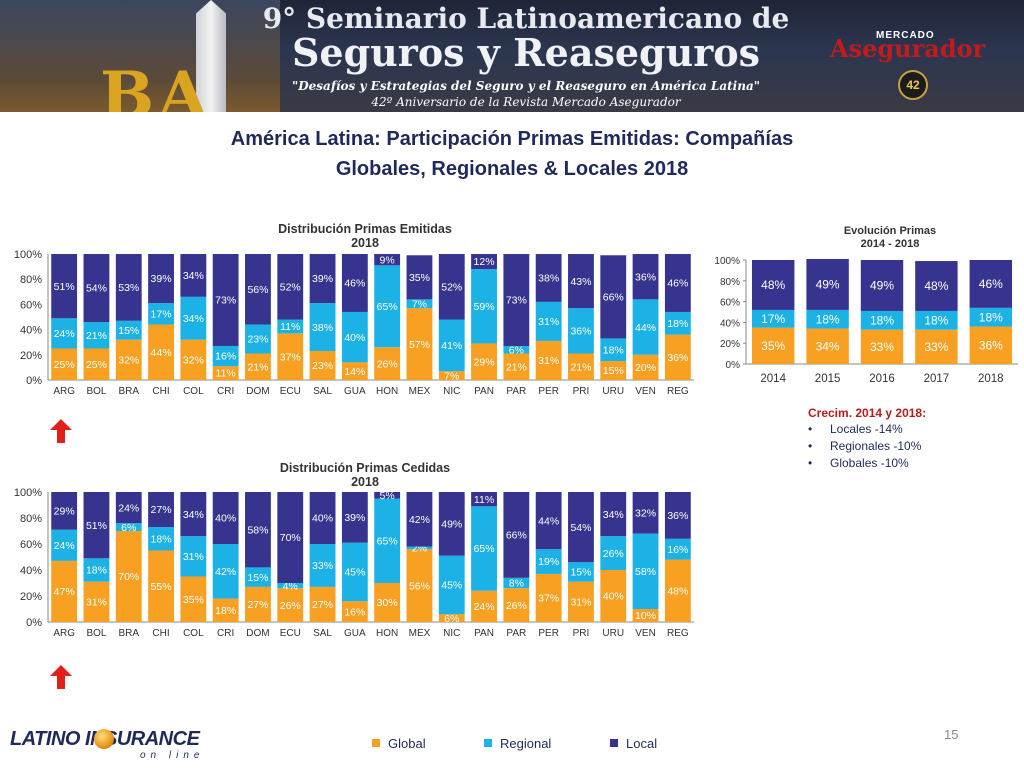 The image size is (1024, 768). What do you see at coordinates (225, 572) in the screenshot?
I see `data-label: 42%` at bounding box center [225, 572].